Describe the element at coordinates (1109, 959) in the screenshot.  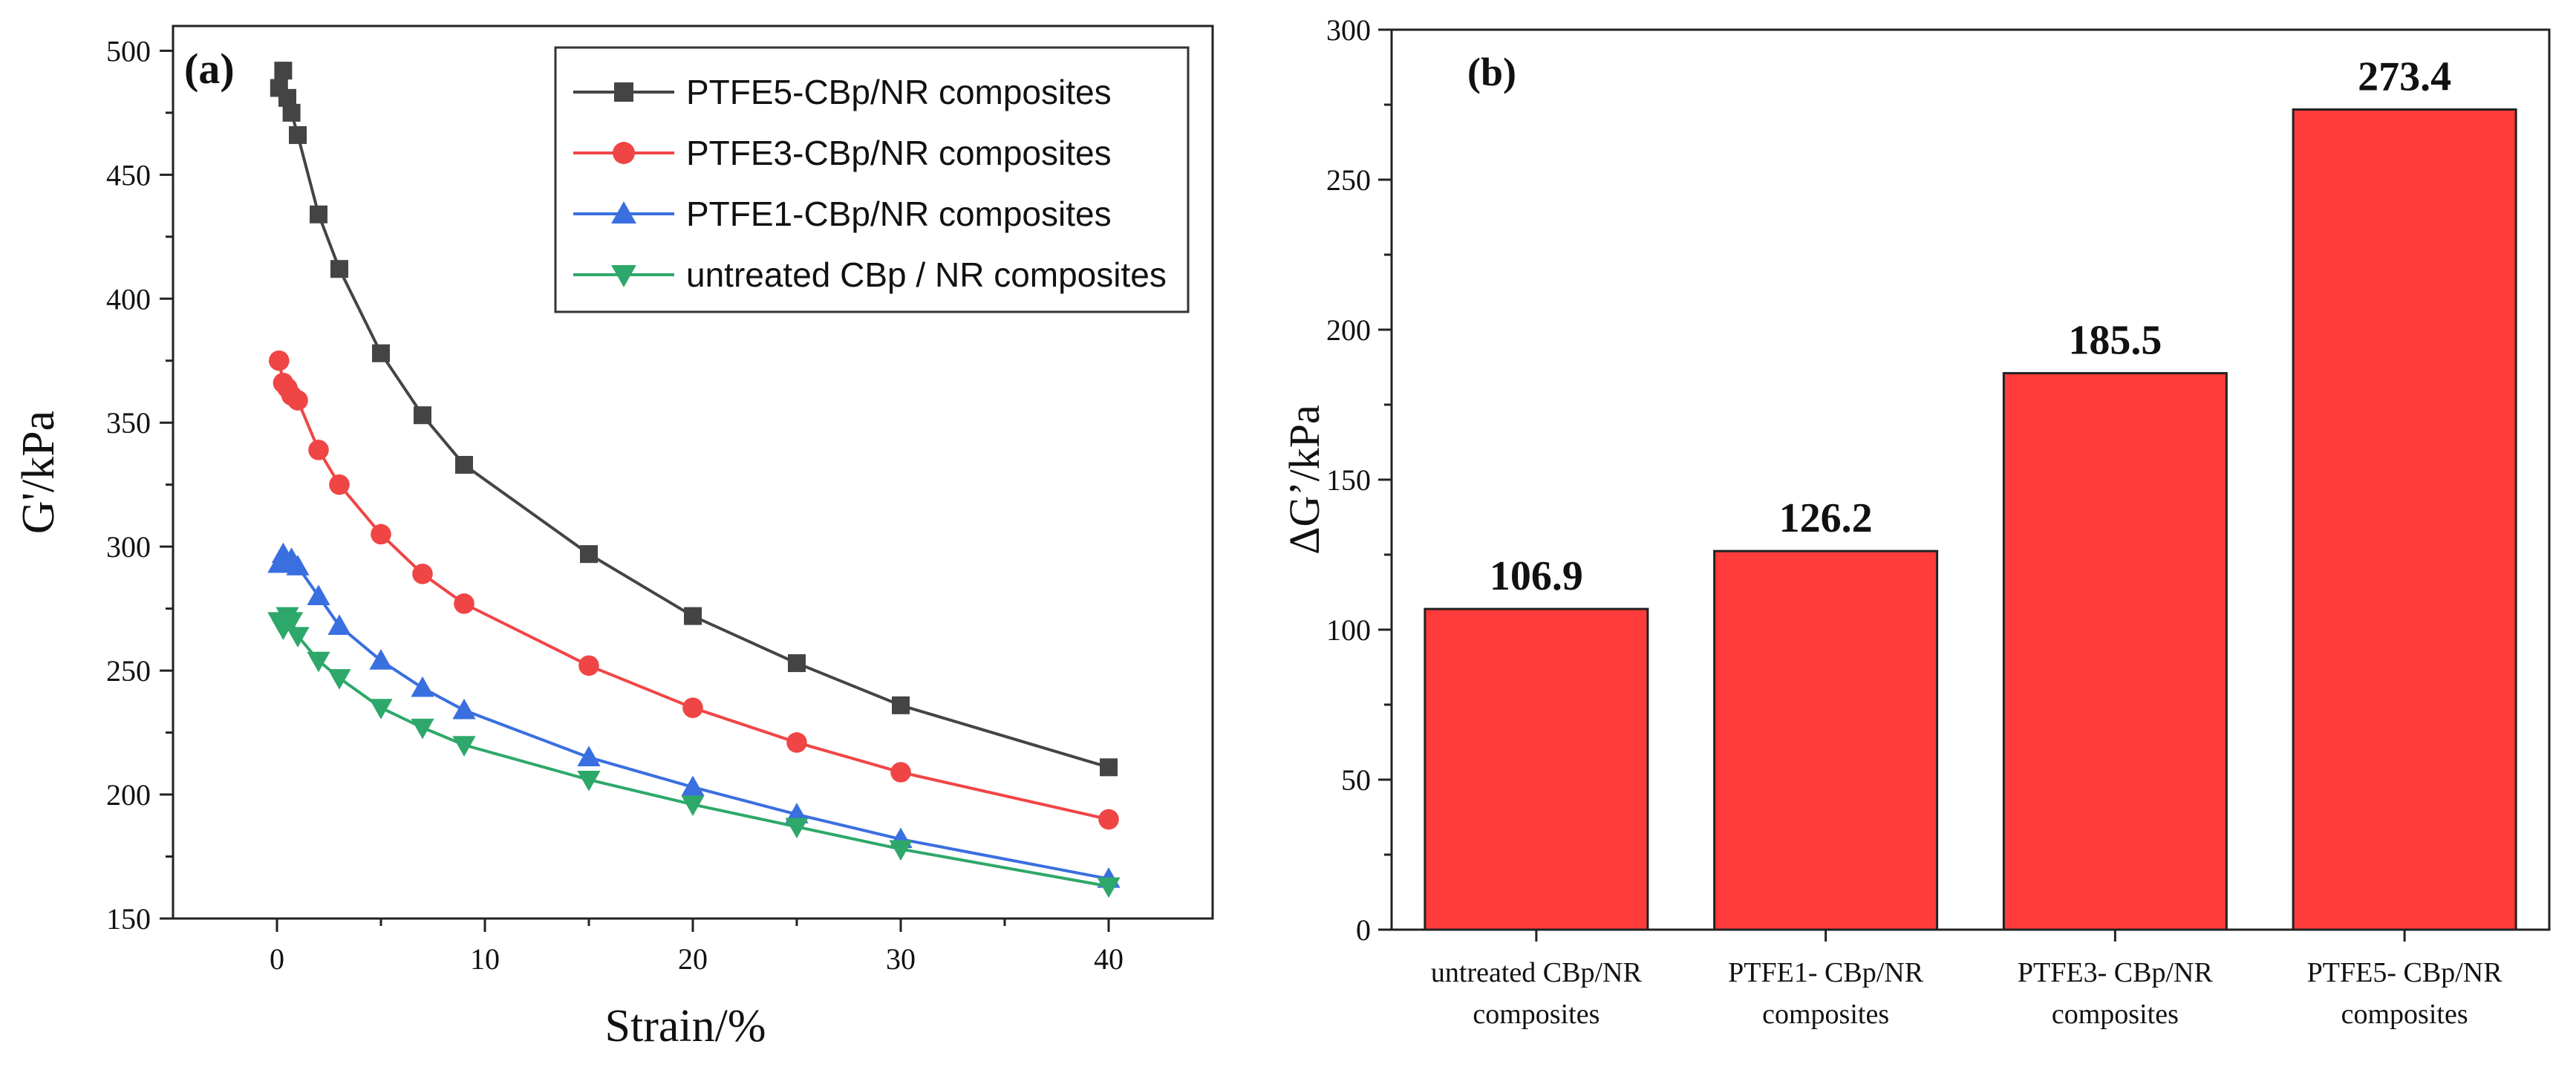
I see `x-tick-label: 40` at that location.